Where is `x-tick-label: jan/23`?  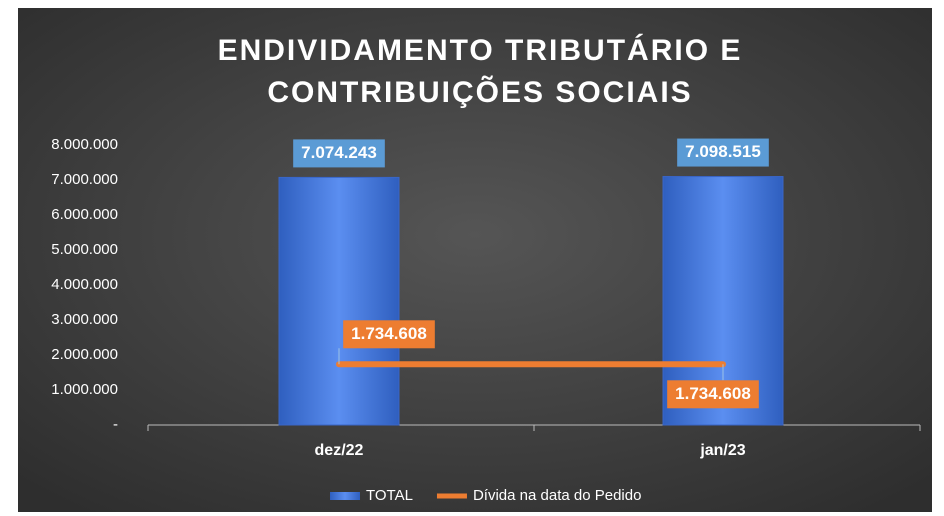
x-tick-label: jan/23 is located at coordinates (722, 450).